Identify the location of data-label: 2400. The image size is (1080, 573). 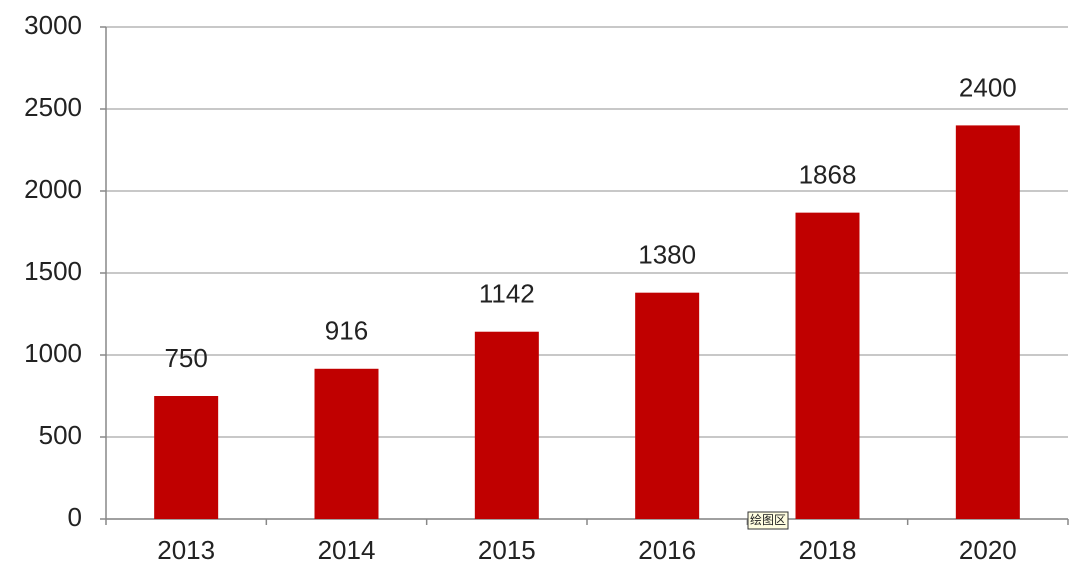
(988, 87).